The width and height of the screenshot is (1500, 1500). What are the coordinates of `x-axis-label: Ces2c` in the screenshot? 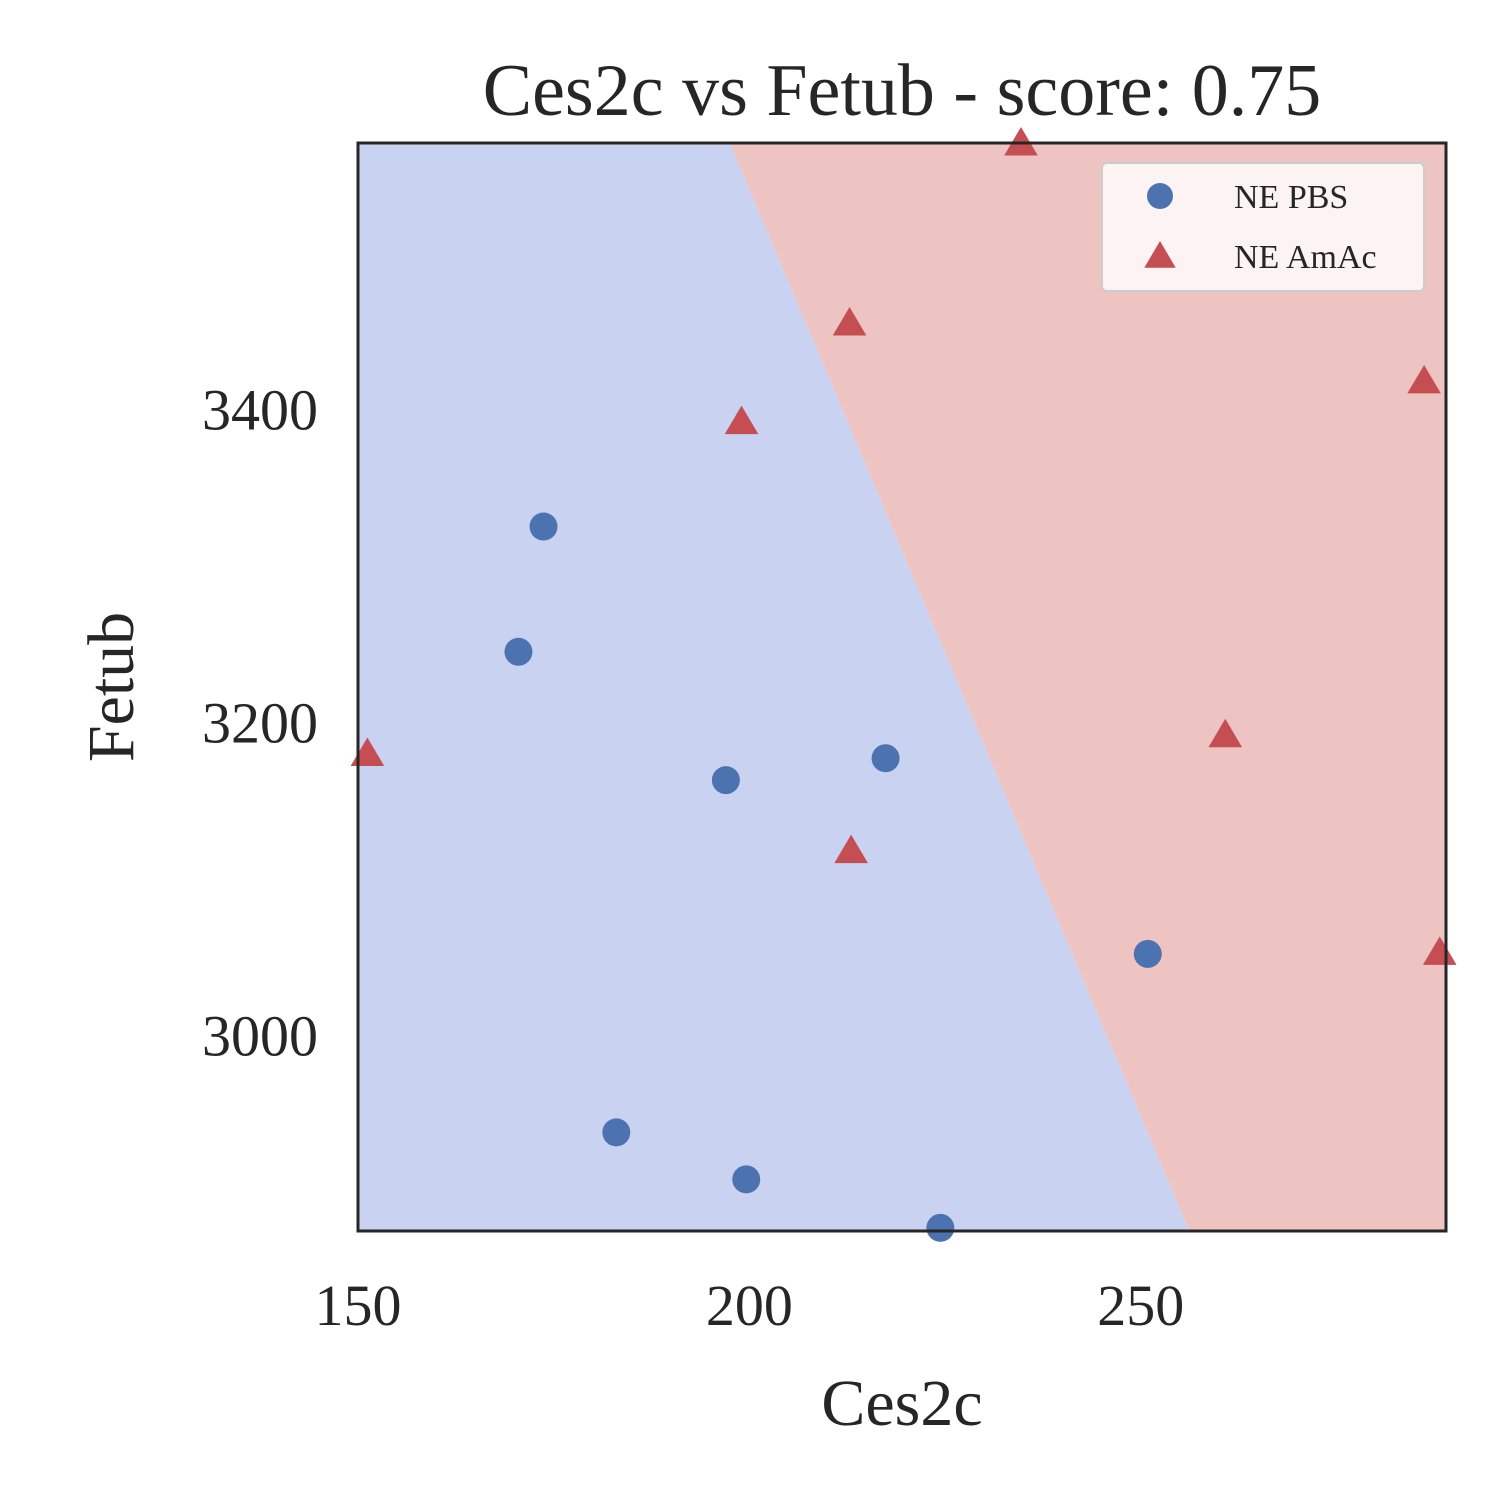 It's located at (901, 1403).